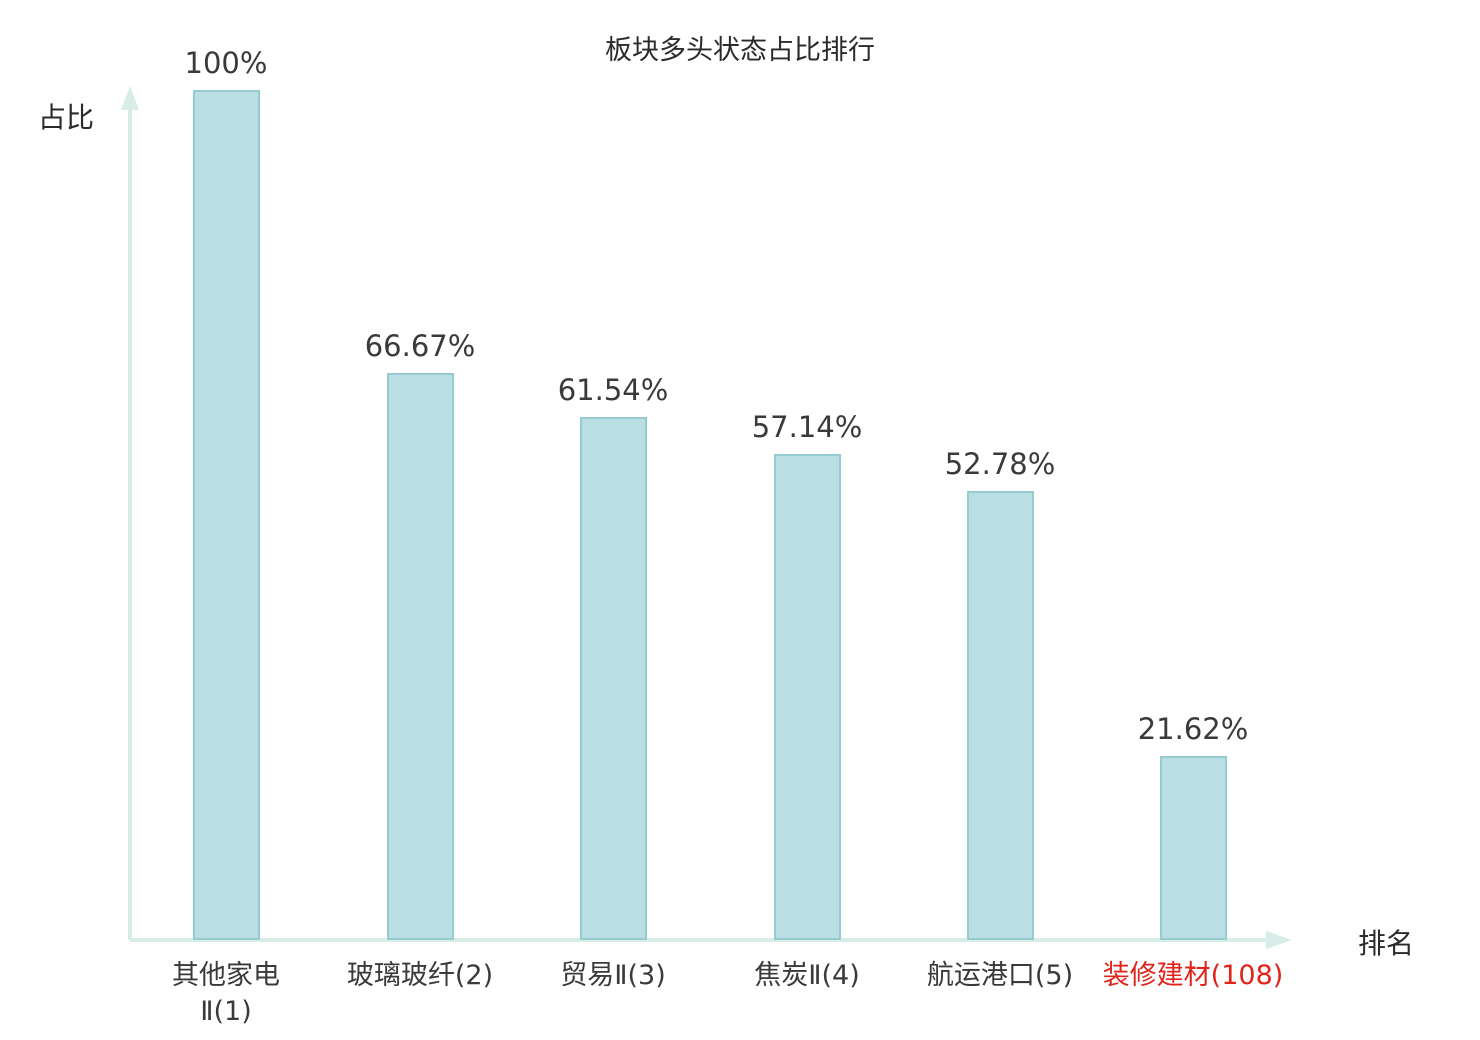  I want to click on category-label-5: 航运港口(5), so click(1000, 975).